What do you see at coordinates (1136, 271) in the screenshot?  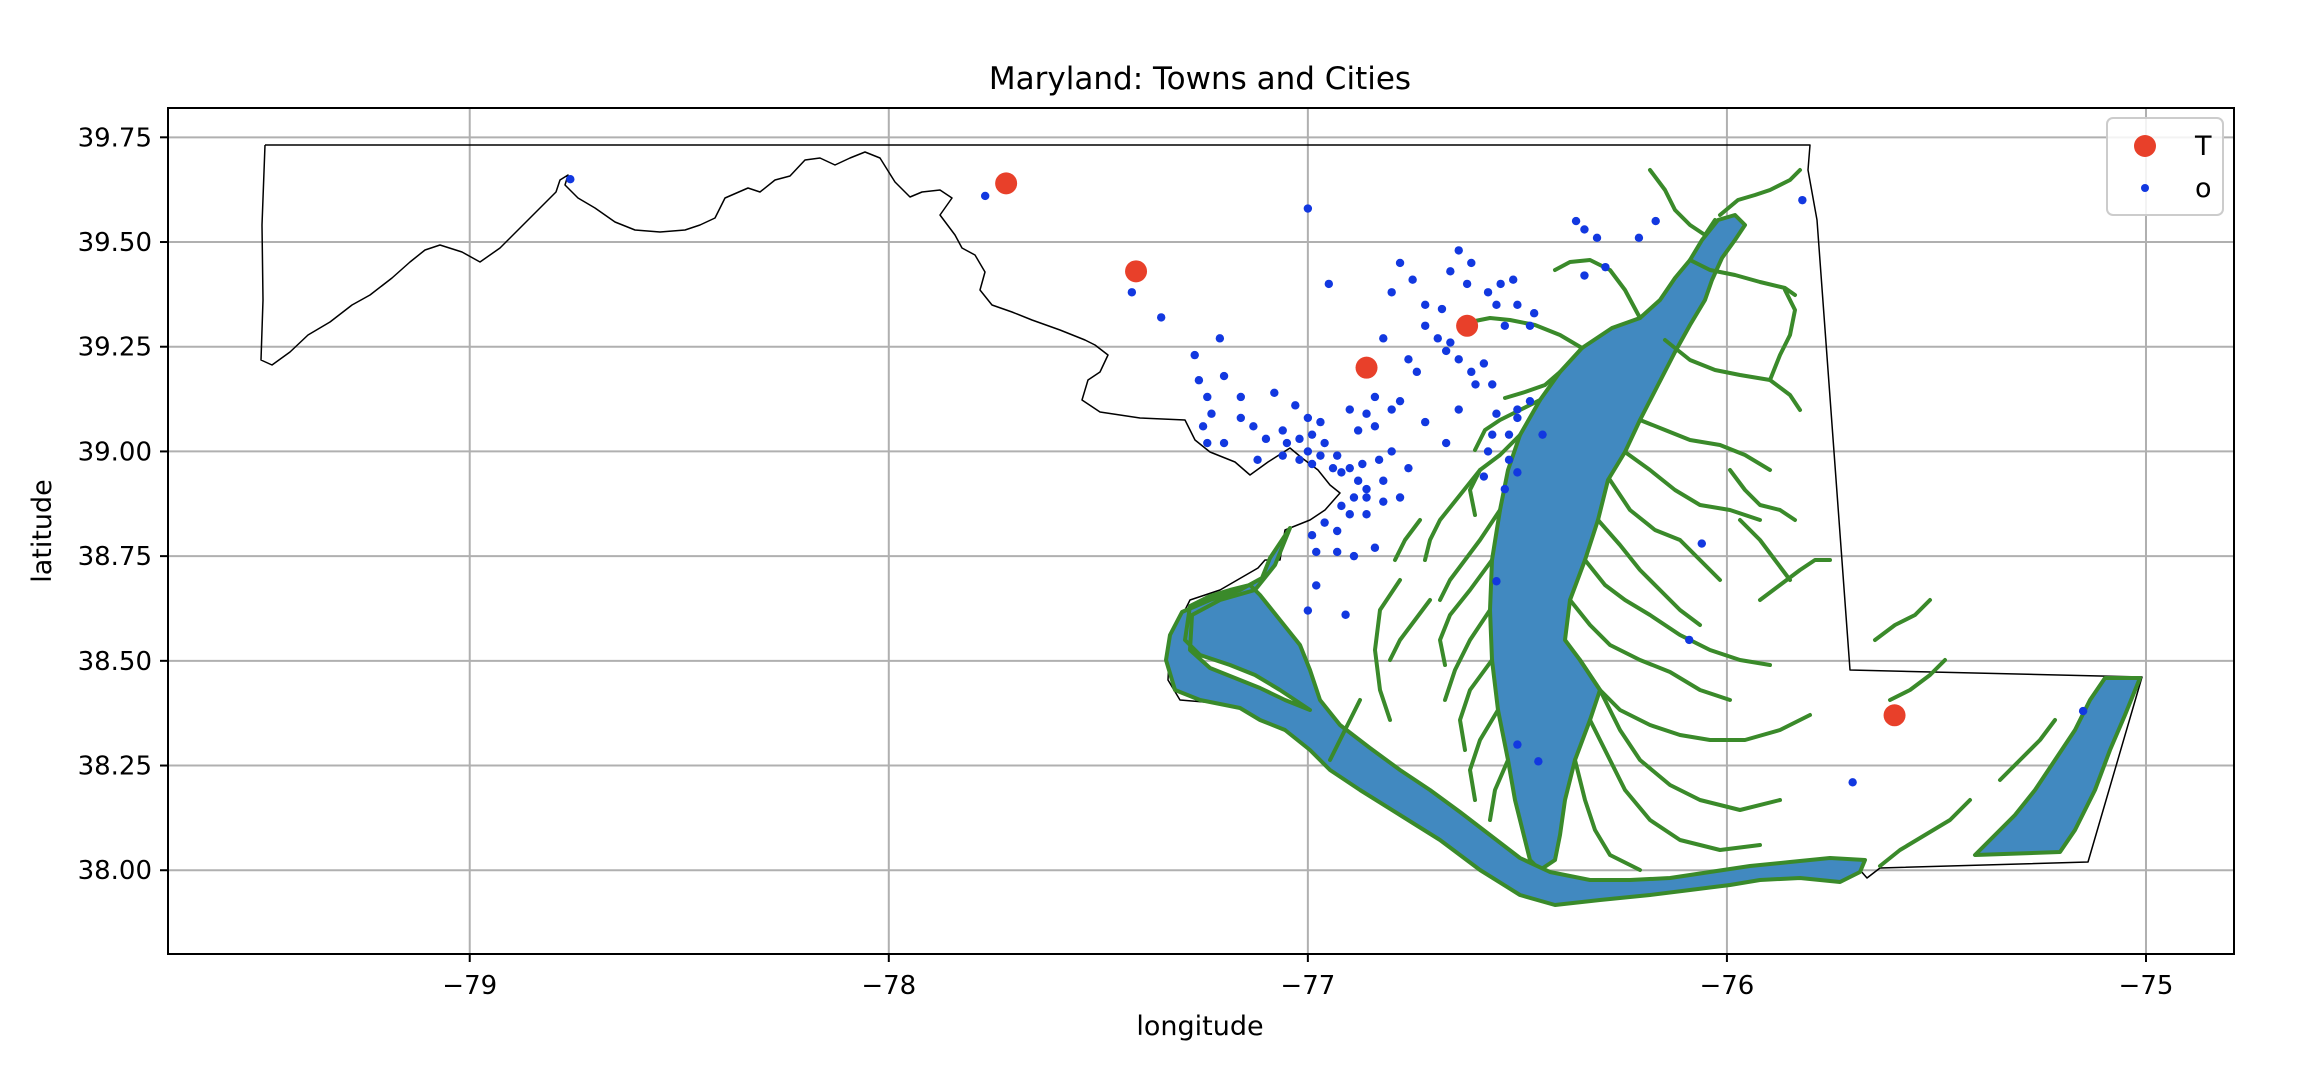 I see `city-point` at bounding box center [1136, 271].